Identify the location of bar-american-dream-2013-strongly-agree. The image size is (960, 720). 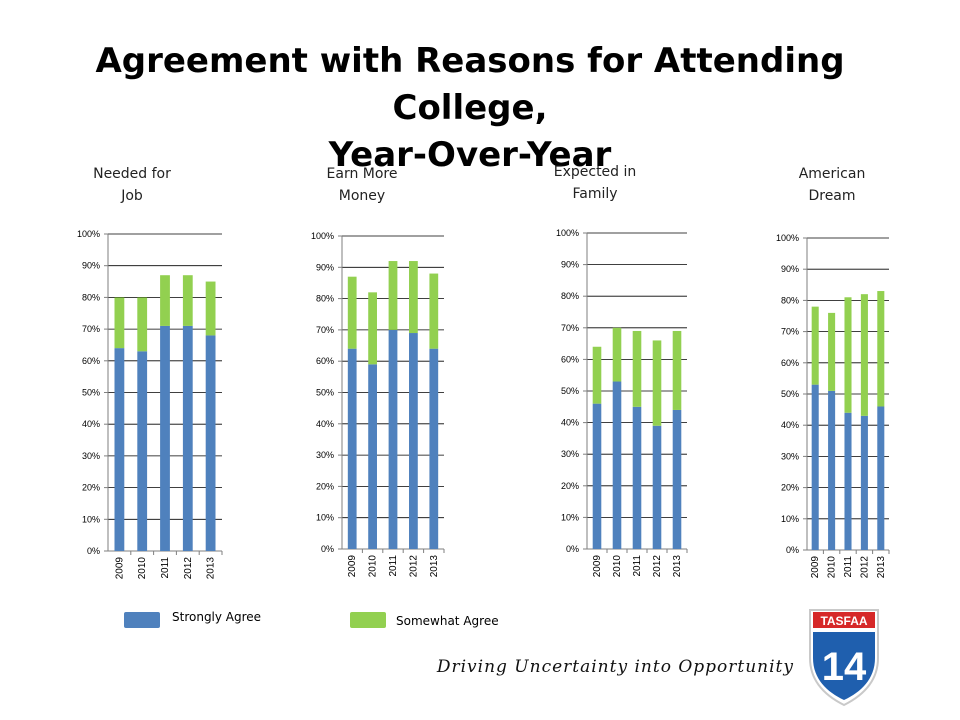
(881, 478).